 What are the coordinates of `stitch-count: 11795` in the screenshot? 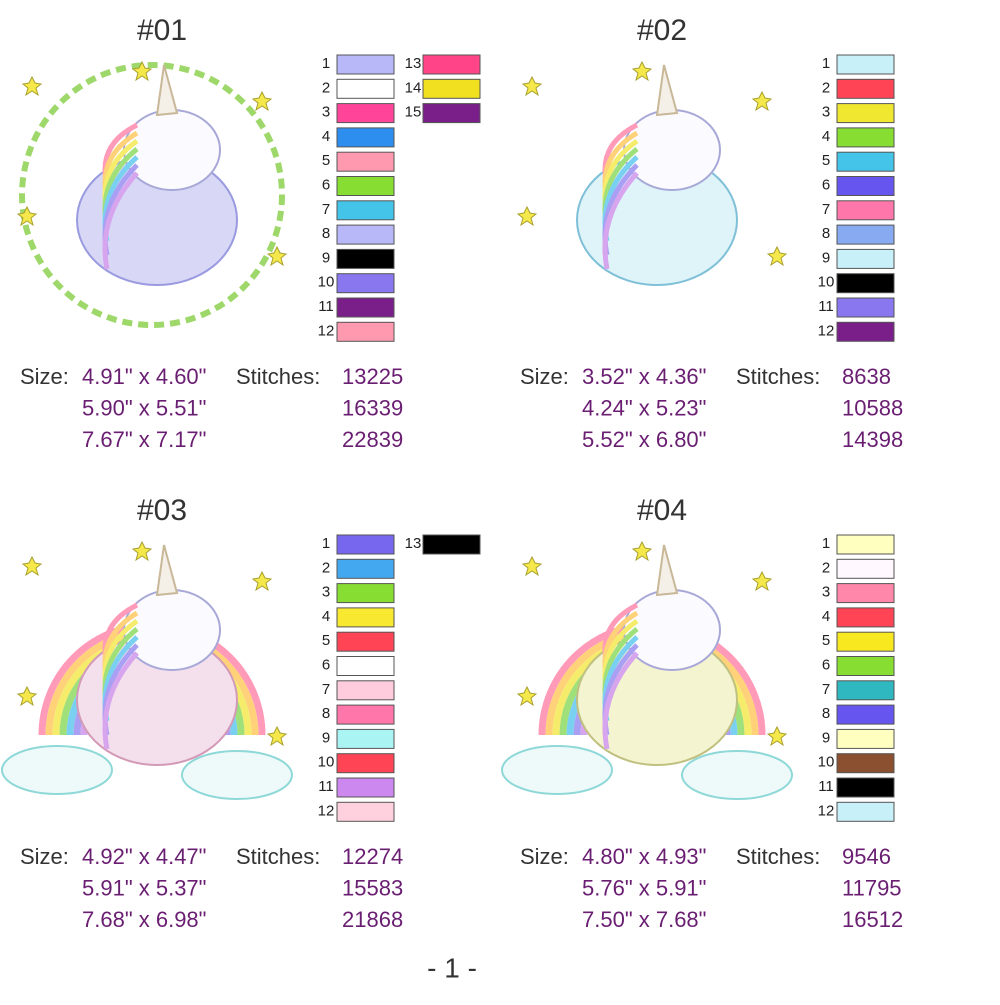 It's located at (872, 887).